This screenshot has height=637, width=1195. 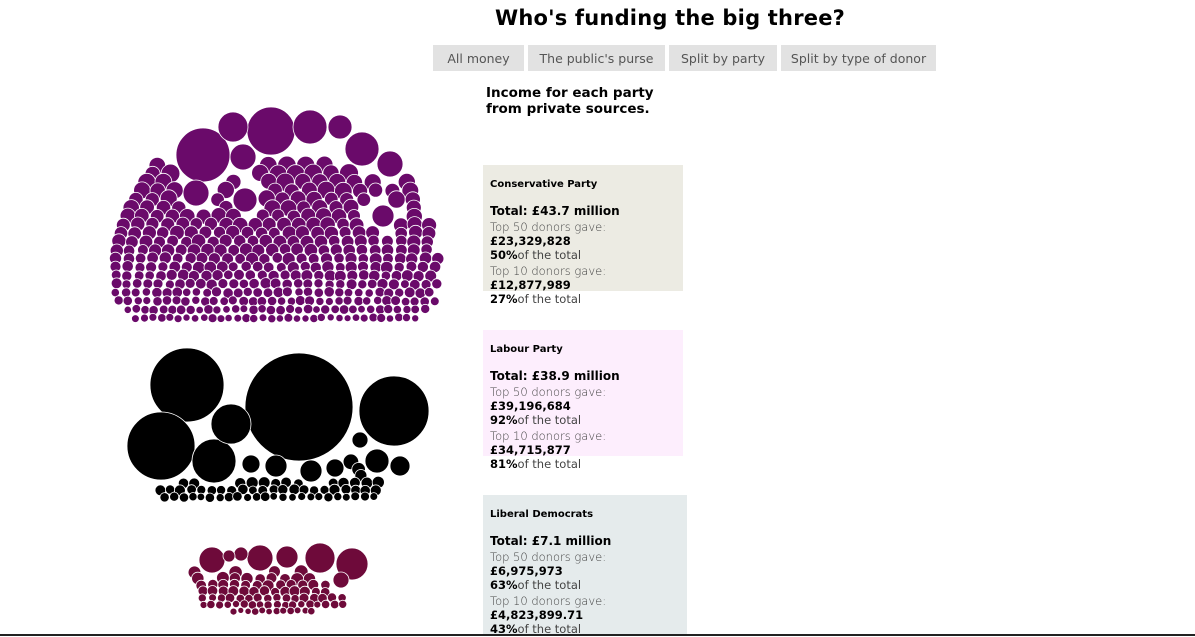 I want to click on tab-all-money: All money, so click(x=478, y=58).